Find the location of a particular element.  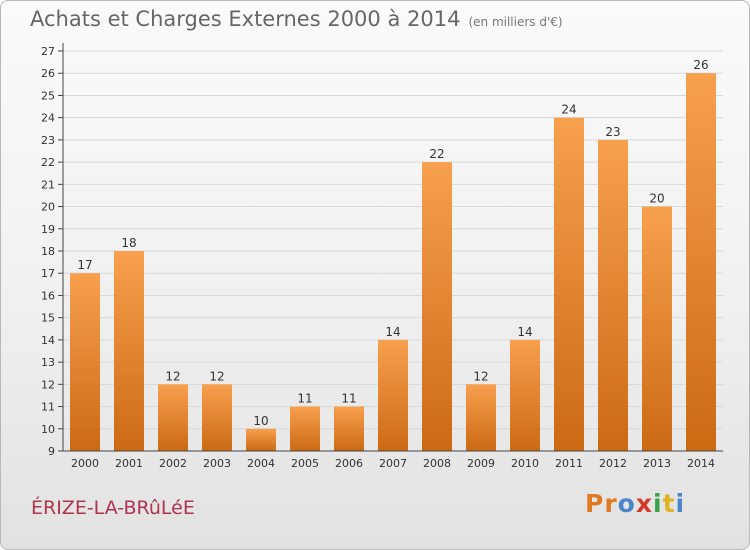

y-tick-label: 16 is located at coordinates (48, 295).